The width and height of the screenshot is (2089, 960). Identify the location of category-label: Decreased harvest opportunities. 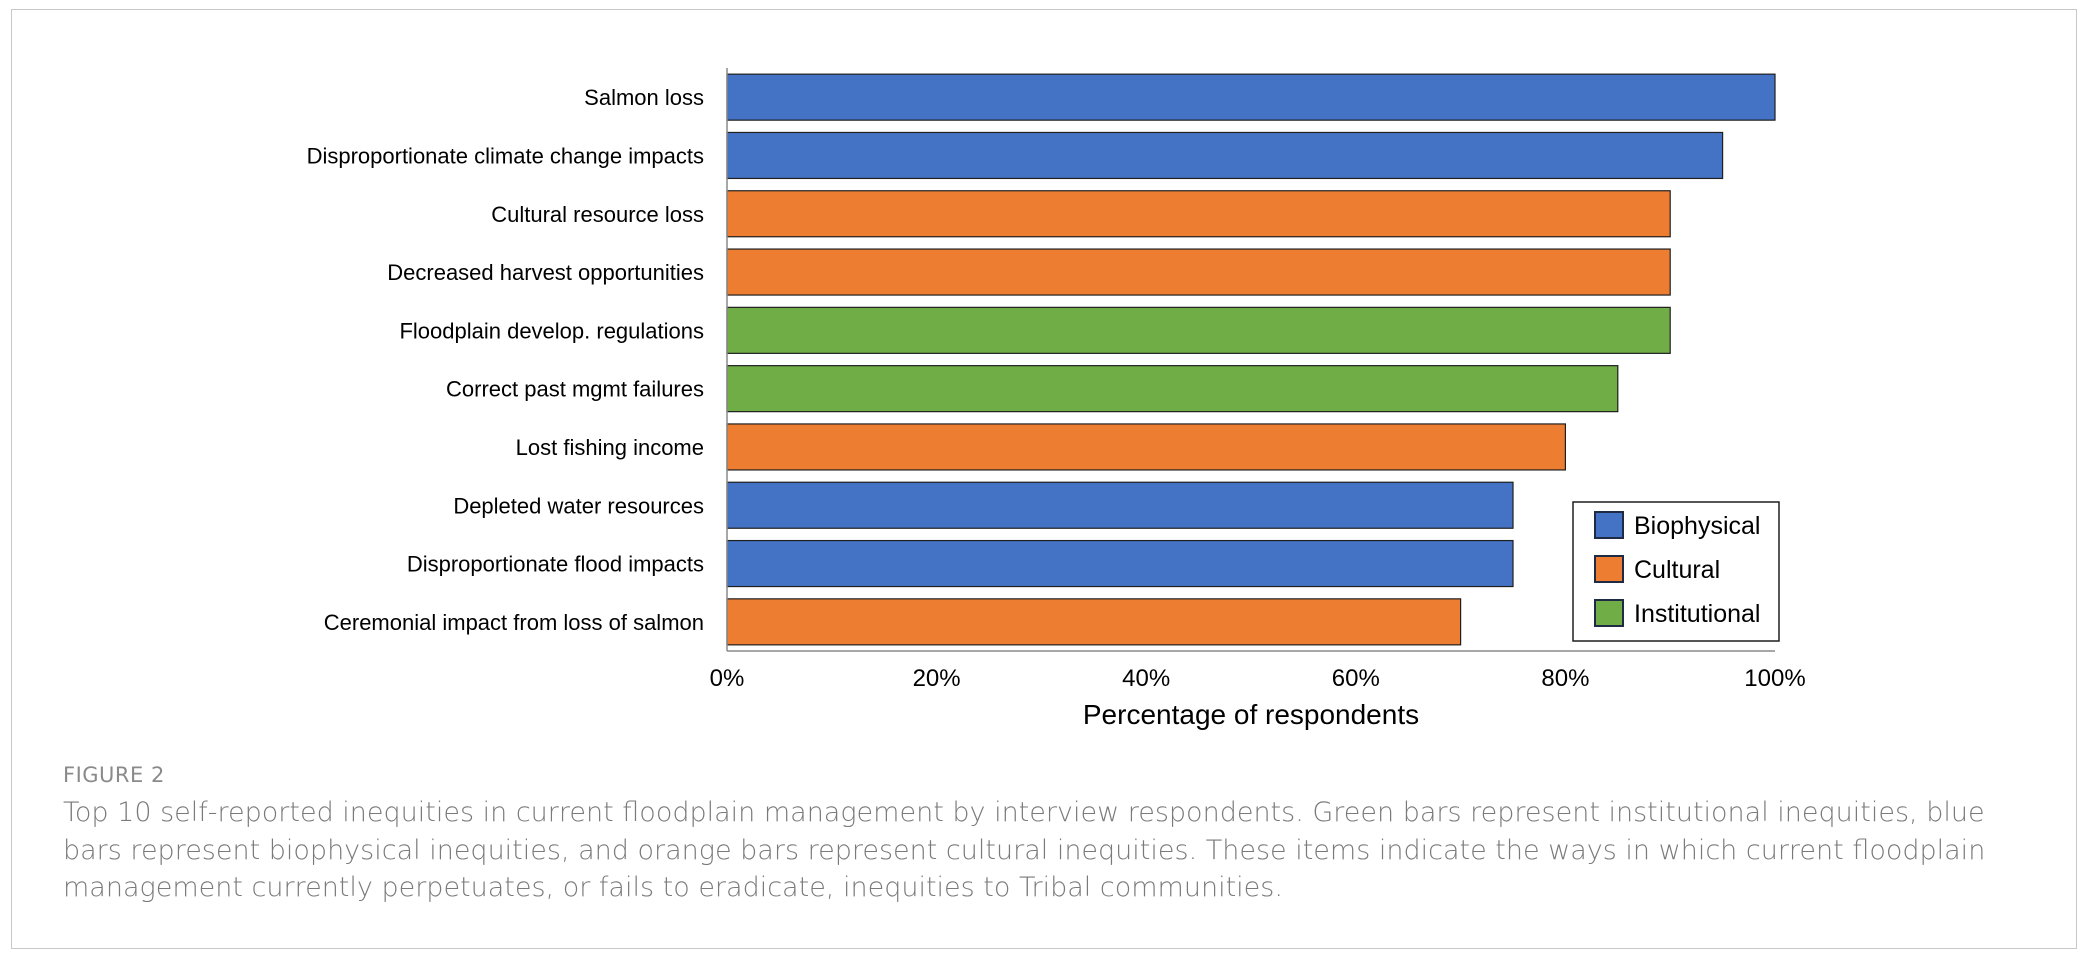
(545, 272).